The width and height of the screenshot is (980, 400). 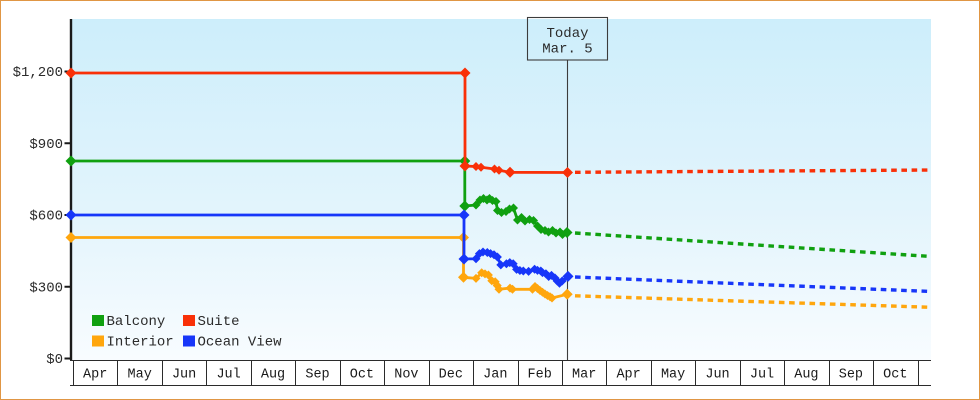 I want to click on svg-text: Feb, so click(x=540, y=375).